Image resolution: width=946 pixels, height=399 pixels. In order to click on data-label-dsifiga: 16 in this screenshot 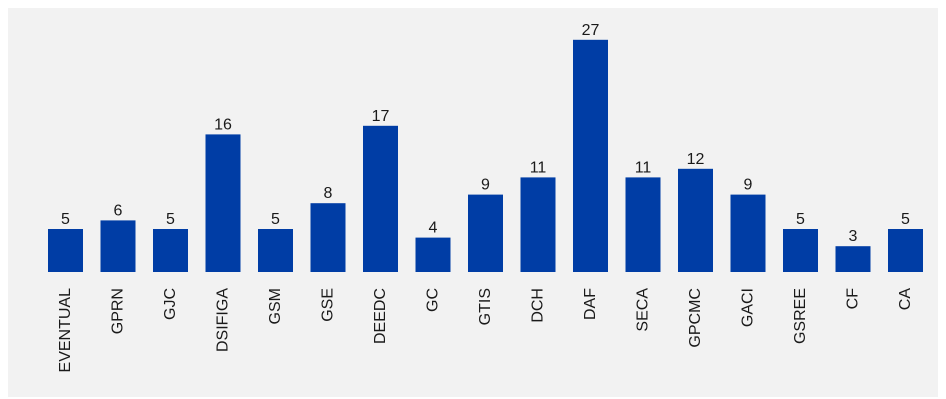, I will do `click(223, 124)`.